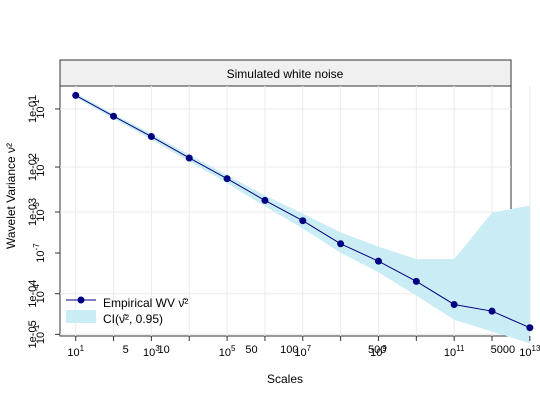  What do you see at coordinates (33, 167) in the screenshot?
I see `y-tick-label: 1e-02` at bounding box center [33, 167].